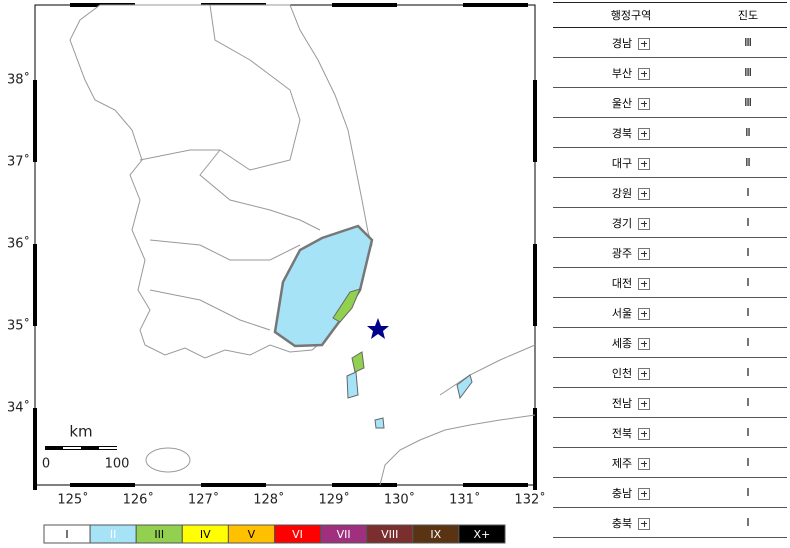 The height and width of the screenshot is (548, 790). Describe the element at coordinates (72, 500) in the screenshot. I see `lon-label: 125˚` at that location.